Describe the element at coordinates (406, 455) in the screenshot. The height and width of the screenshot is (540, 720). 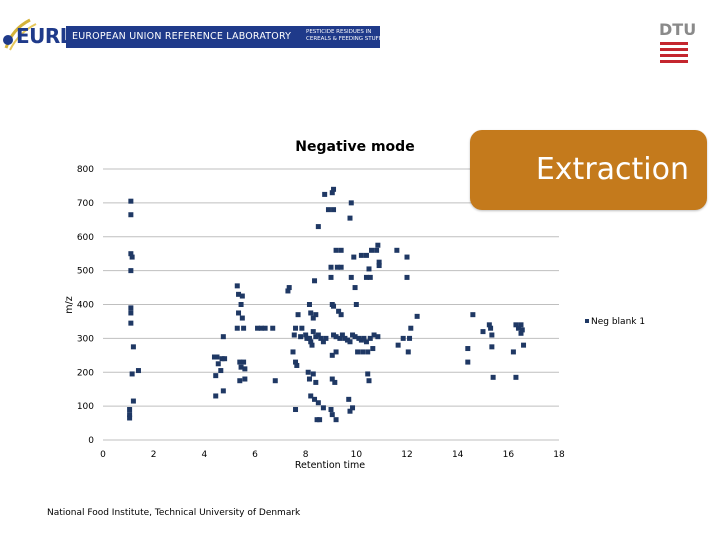
I see `x-tick-label: 12` at that location.